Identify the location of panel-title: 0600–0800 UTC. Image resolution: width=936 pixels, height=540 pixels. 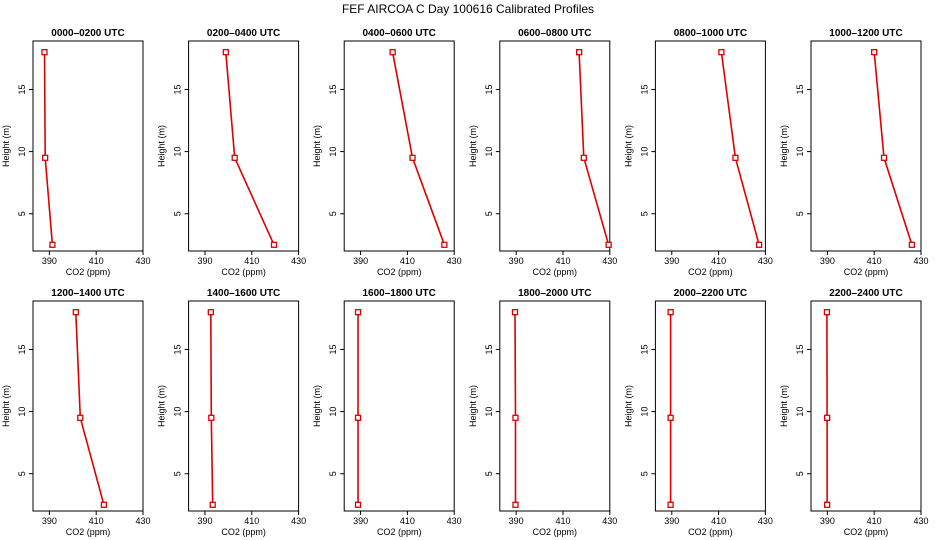
(554, 33).